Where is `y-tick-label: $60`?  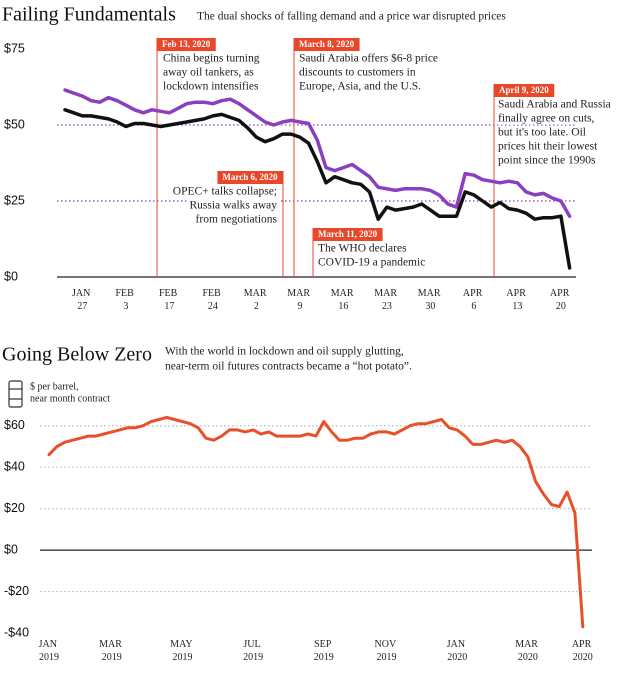
y-tick-label: $60 is located at coordinates (14, 425).